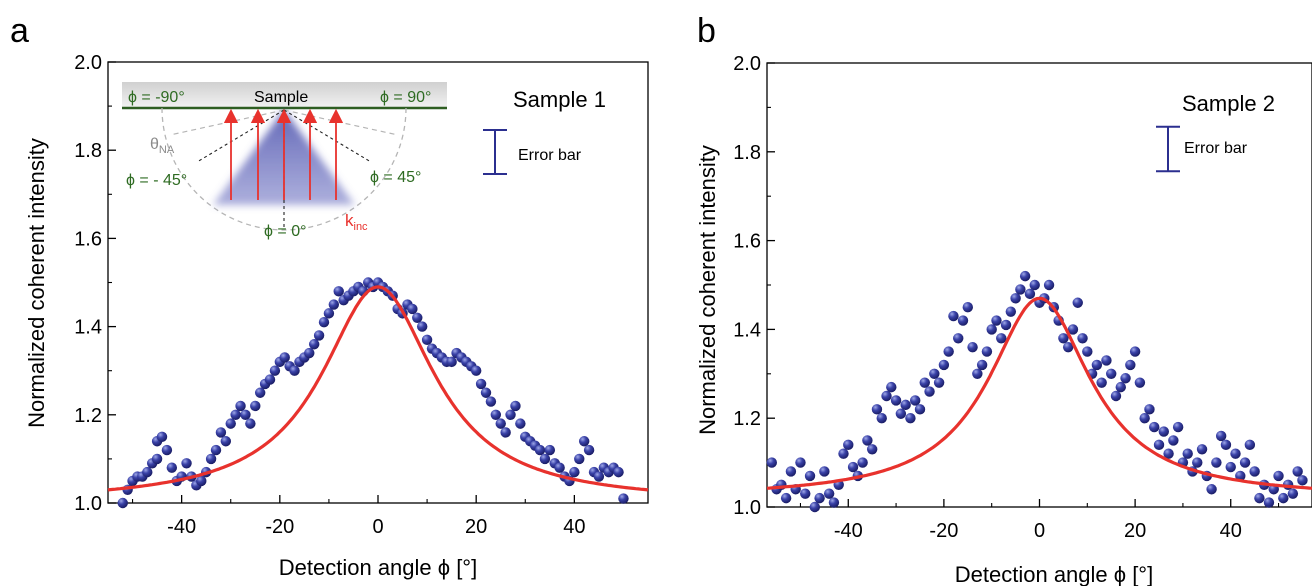  Describe the element at coordinates (550, 155) in the screenshot. I see `error-bar-label-a: Error bar` at that location.